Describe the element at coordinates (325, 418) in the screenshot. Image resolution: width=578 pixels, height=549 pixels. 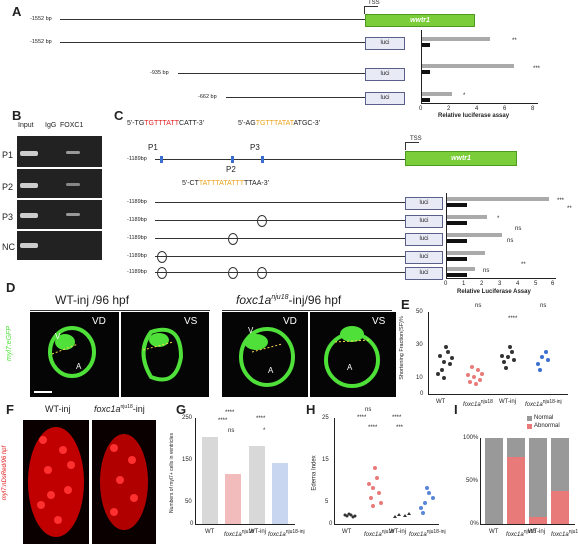
I see `tick-label: 25` at that location.